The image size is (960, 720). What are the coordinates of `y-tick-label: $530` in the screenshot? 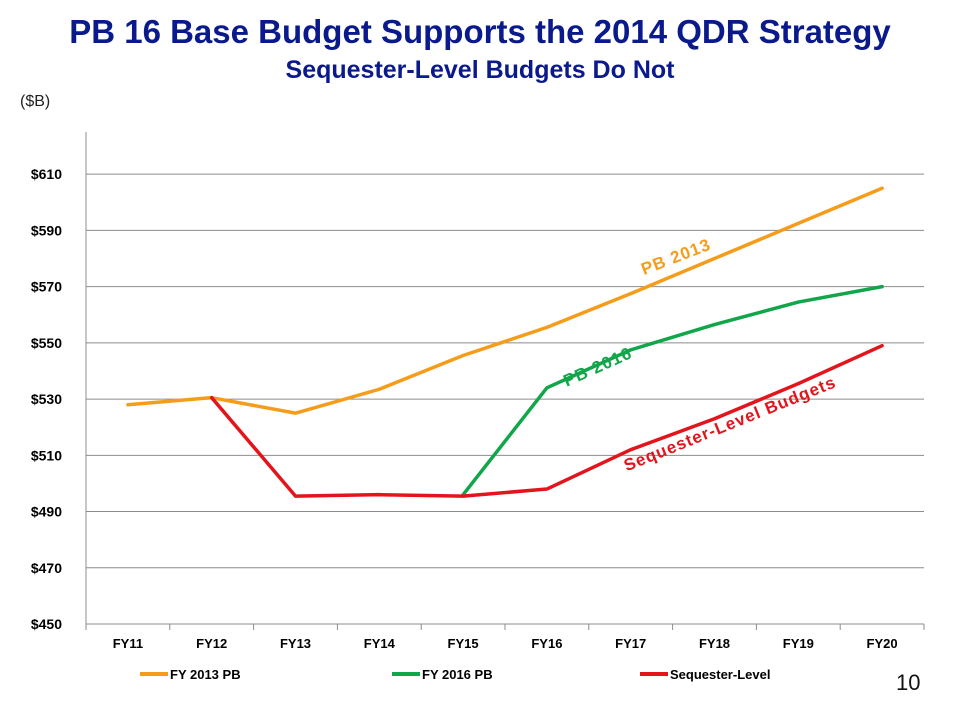 It's located at (46, 399).